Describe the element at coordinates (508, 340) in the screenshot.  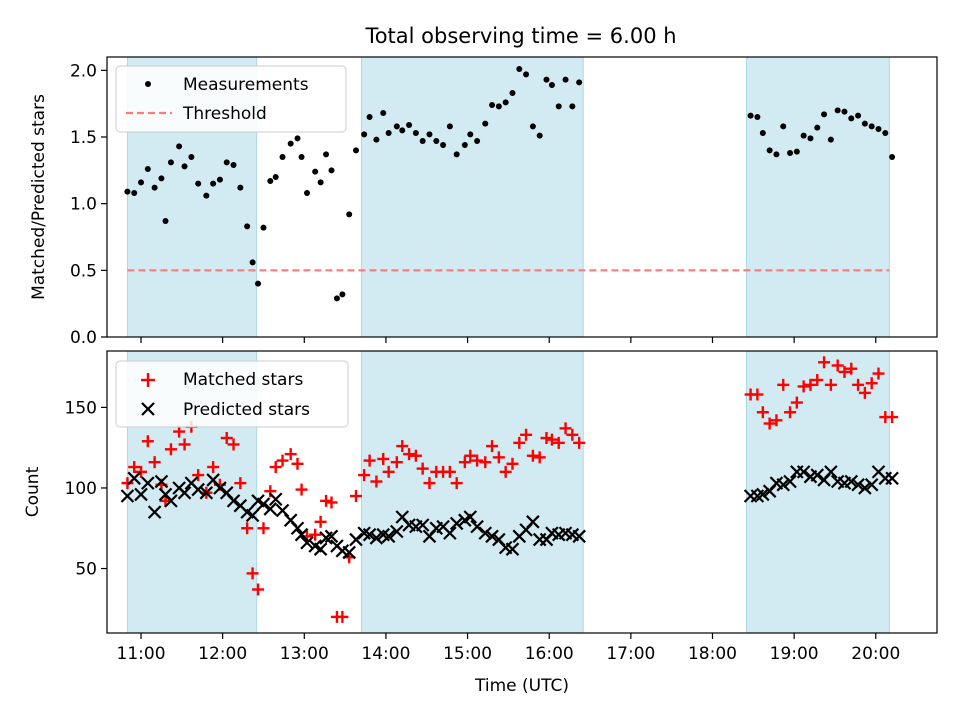
I see `top-x-ticks` at that location.